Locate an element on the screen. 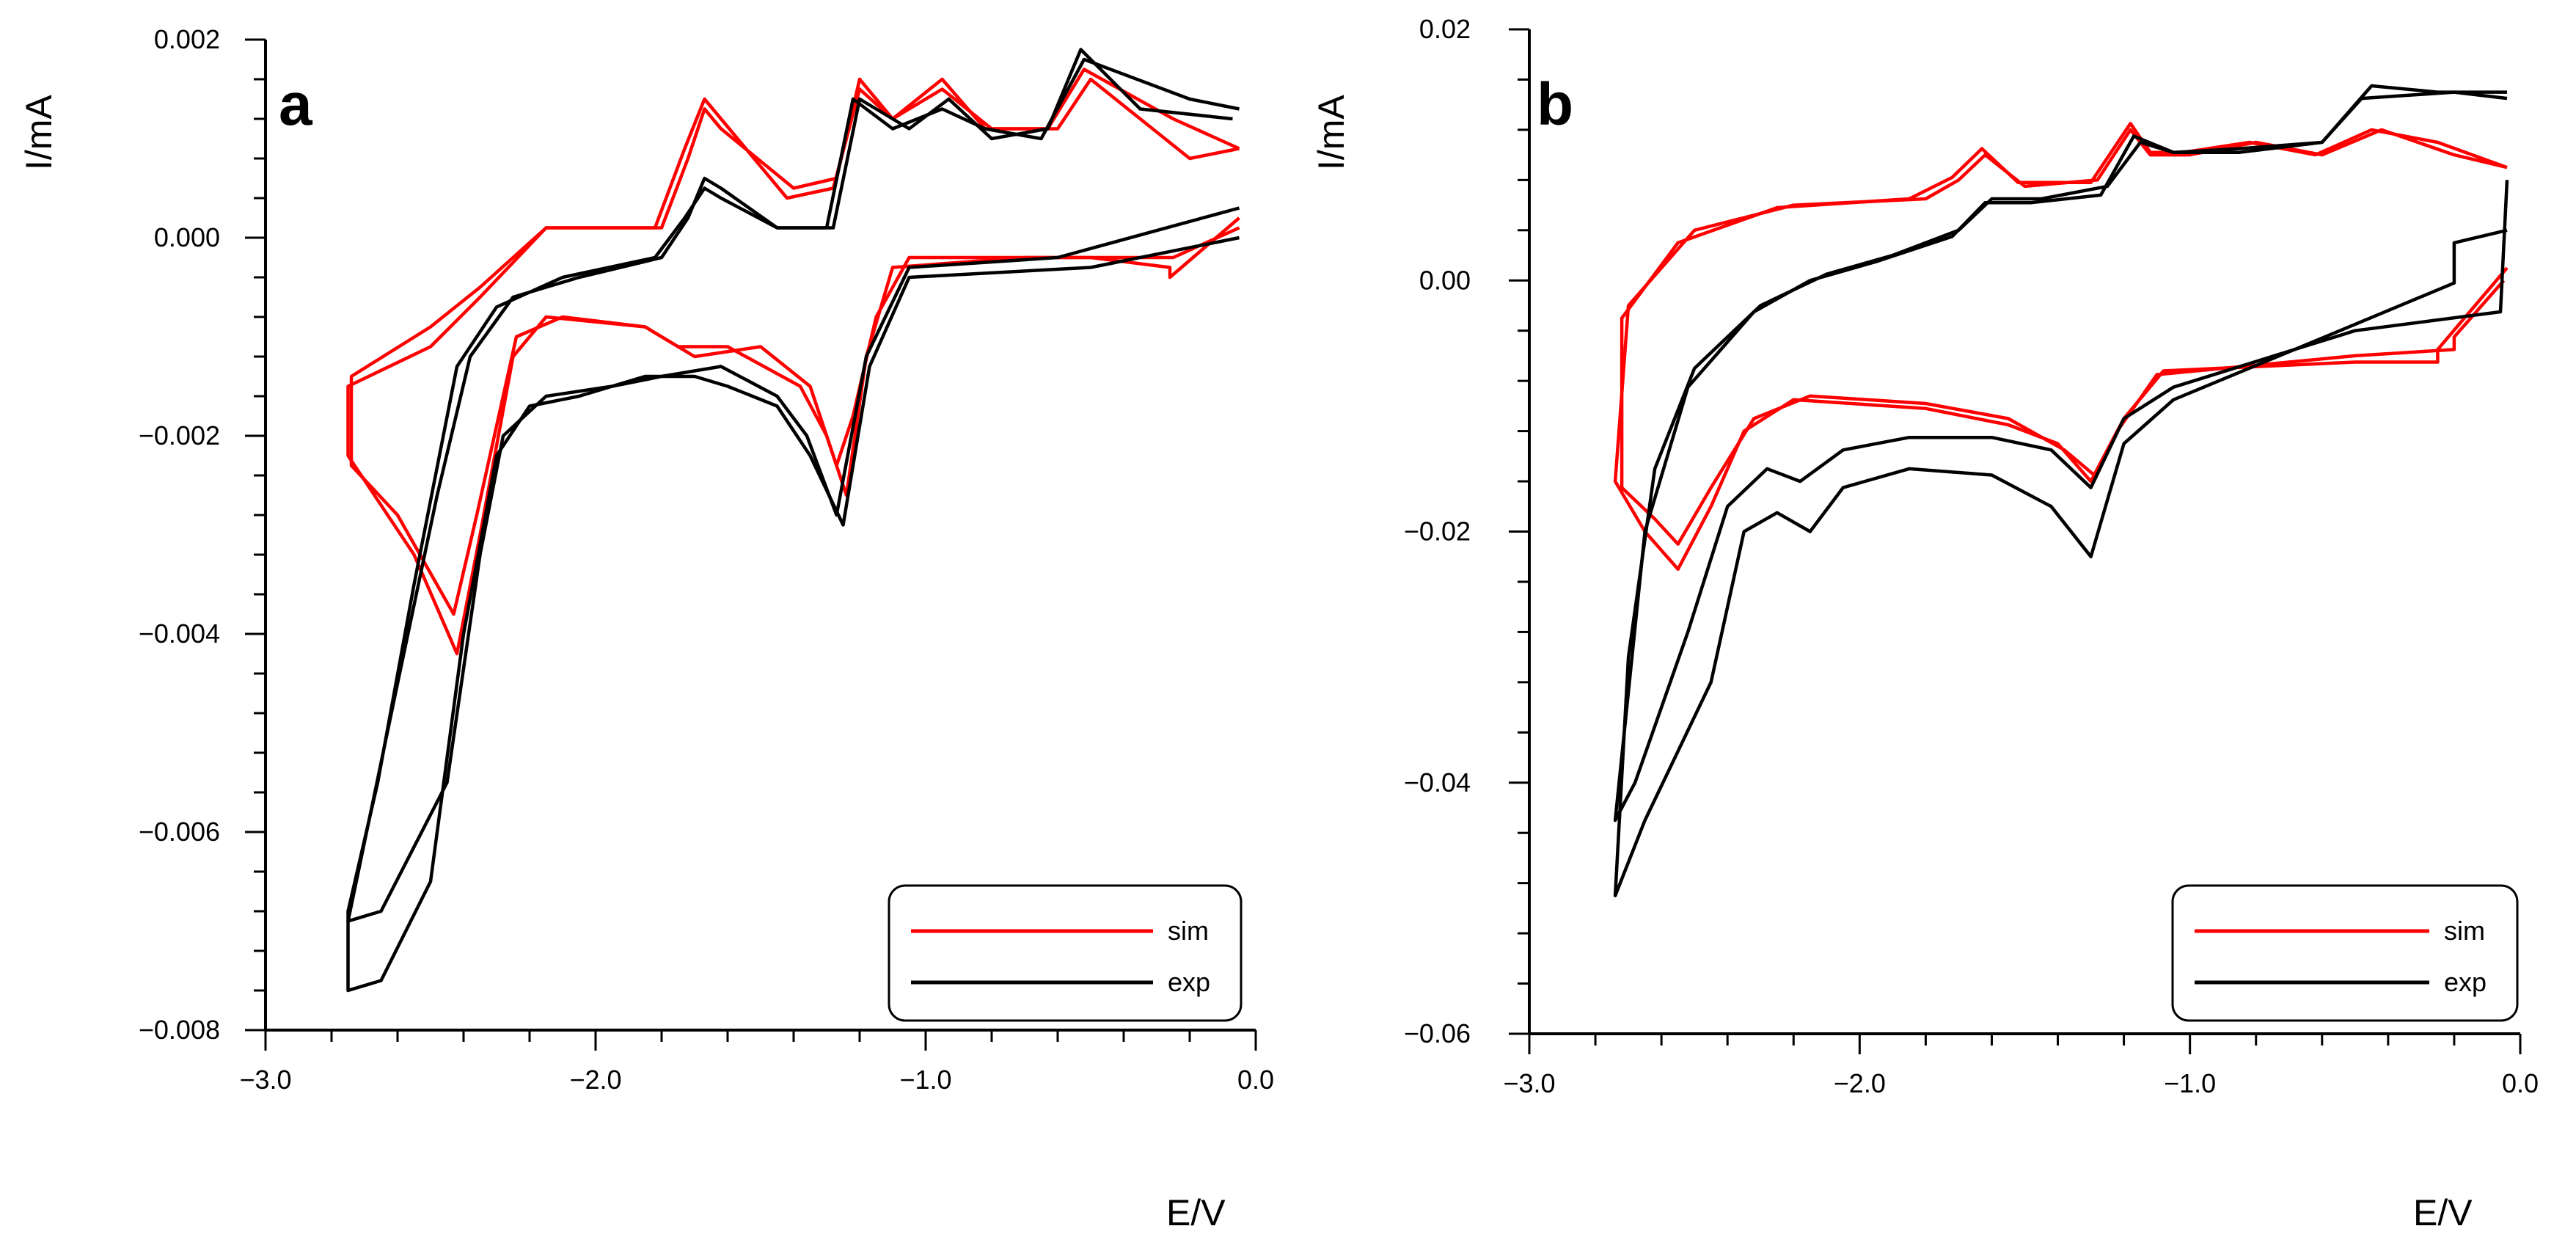  y-tick-label: −0.06 is located at coordinates (1437, 1033).